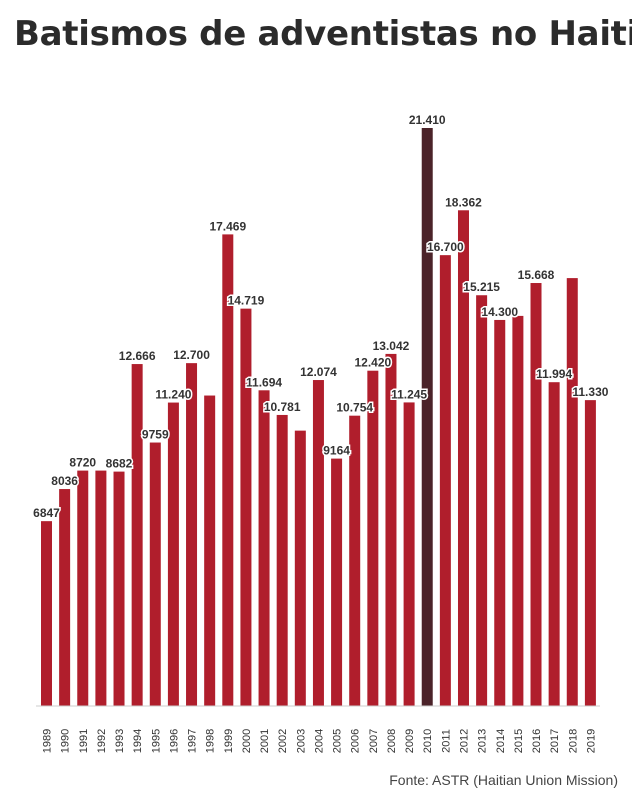 The width and height of the screenshot is (632, 800). What do you see at coordinates (354, 408) in the screenshot?
I see `value-label-2006: 10.754` at bounding box center [354, 408].